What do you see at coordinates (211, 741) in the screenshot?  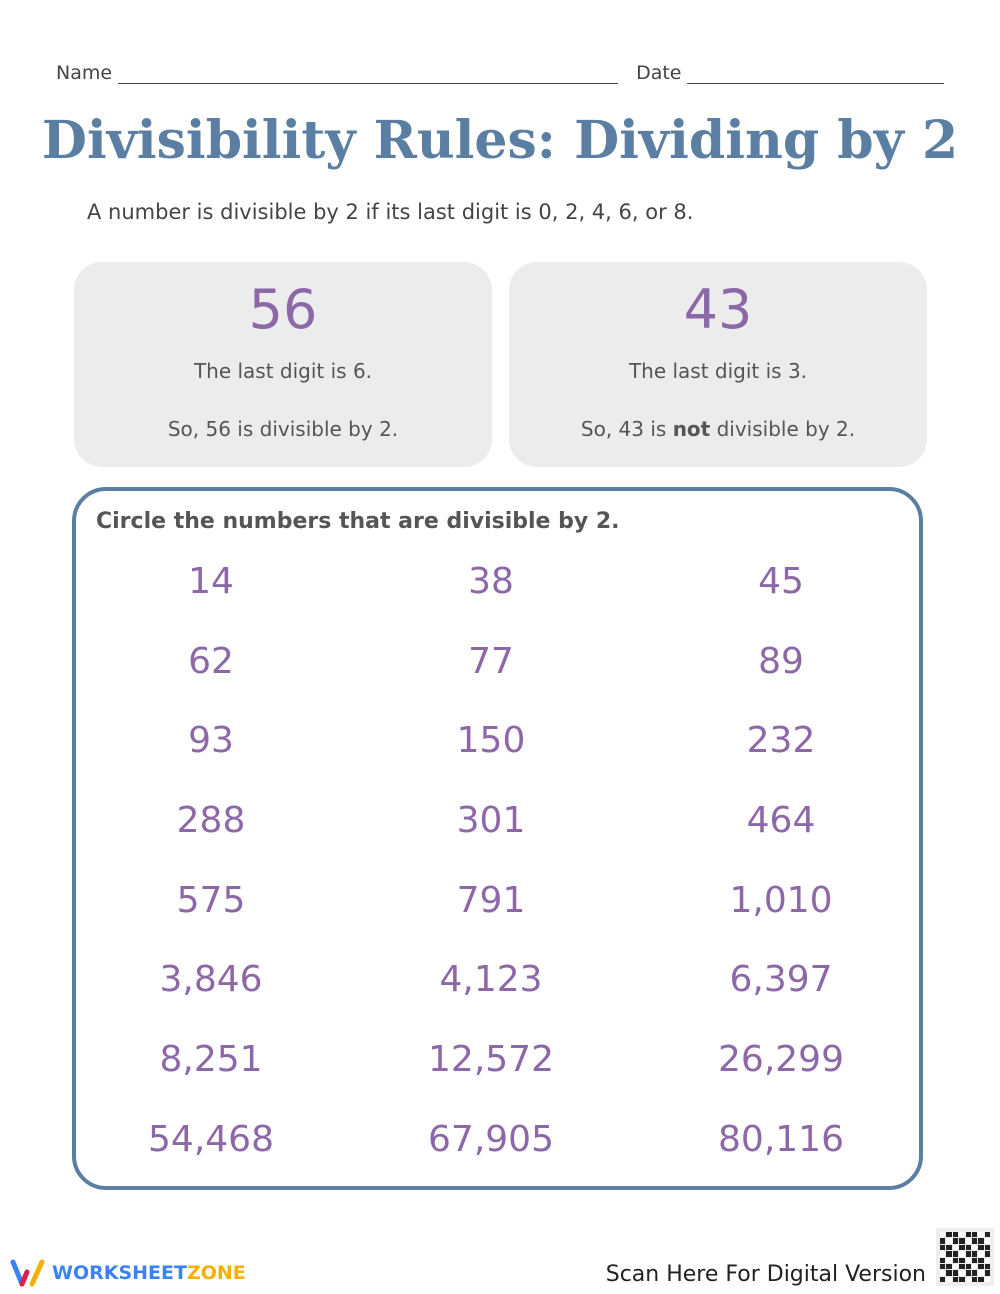 I see `number-item: 93` at bounding box center [211, 741].